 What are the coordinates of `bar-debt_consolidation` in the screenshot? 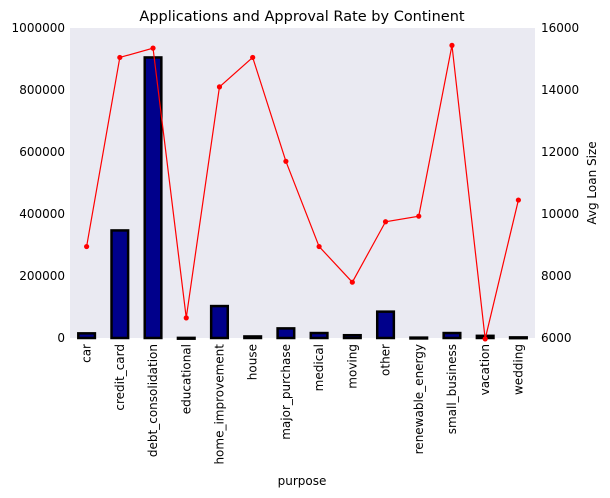 It's located at (153, 198).